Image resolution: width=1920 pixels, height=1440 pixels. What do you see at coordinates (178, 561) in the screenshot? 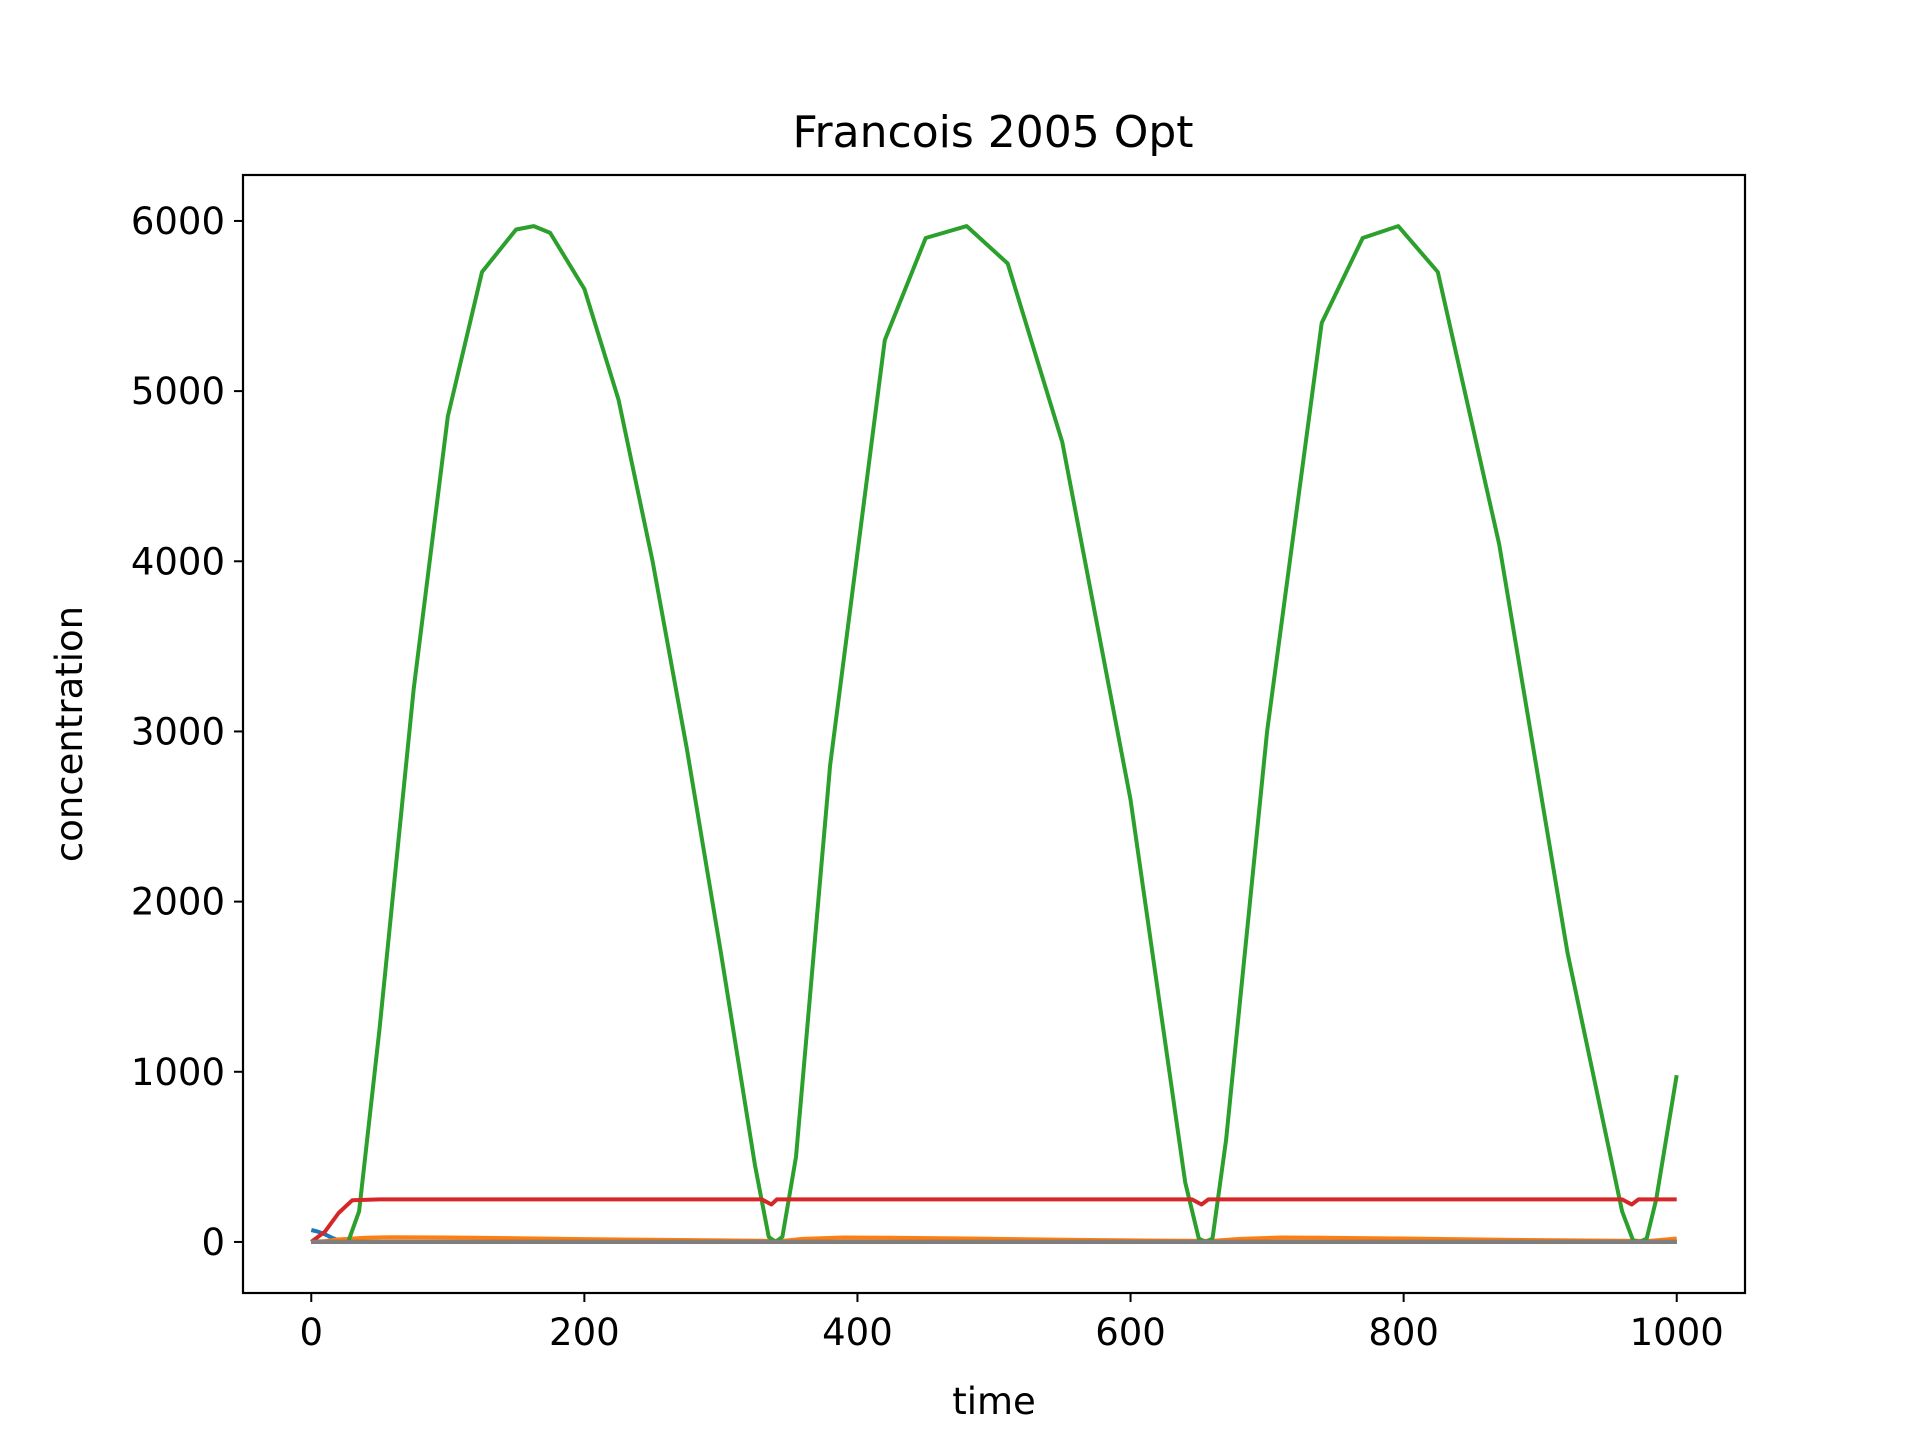
I see `y-tick-label: 4000` at bounding box center [178, 561].